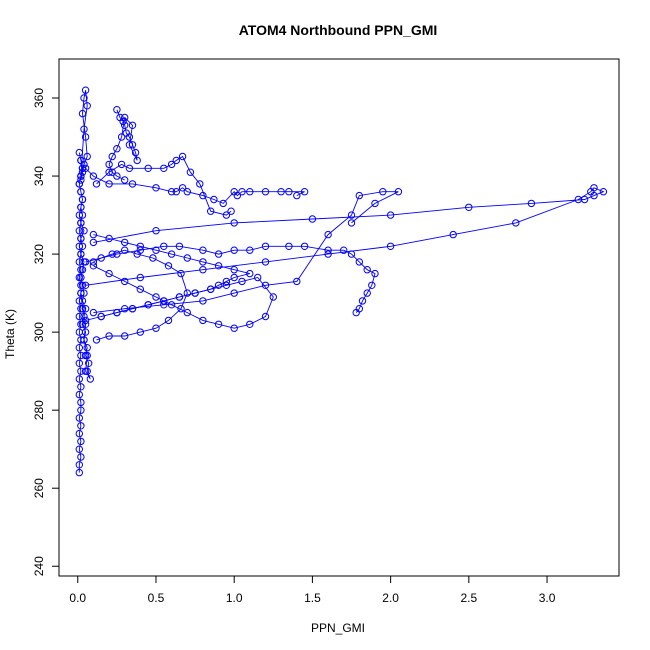 This screenshot has width=650, height=650. Describe the element at coordinates (338, 628) in the screenshot. I see `x-axis-label: PPN_GMI` at that location.